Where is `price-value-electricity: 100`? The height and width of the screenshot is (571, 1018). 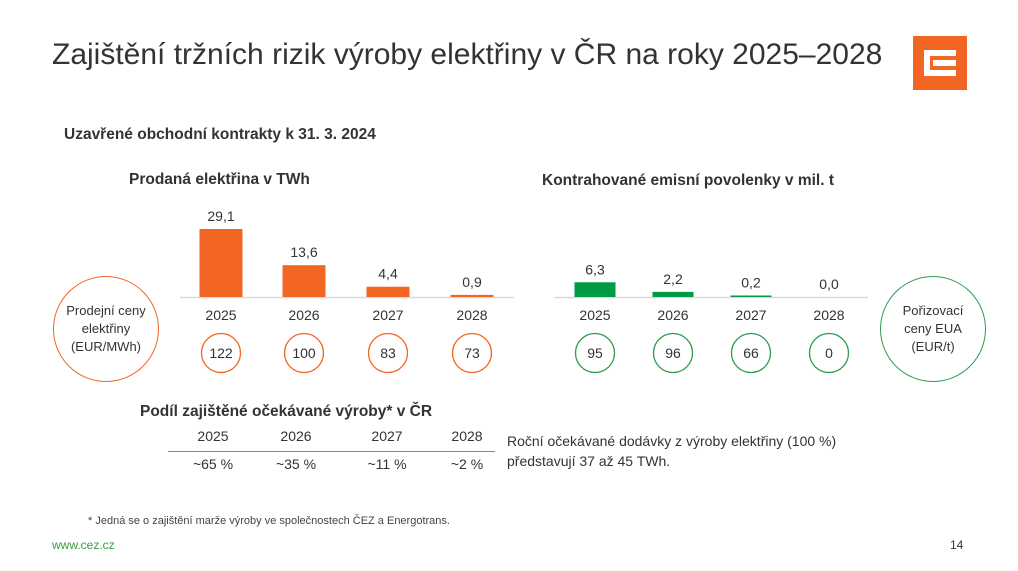
price-value-electricity: 100 is located at coordinates (304, 353).